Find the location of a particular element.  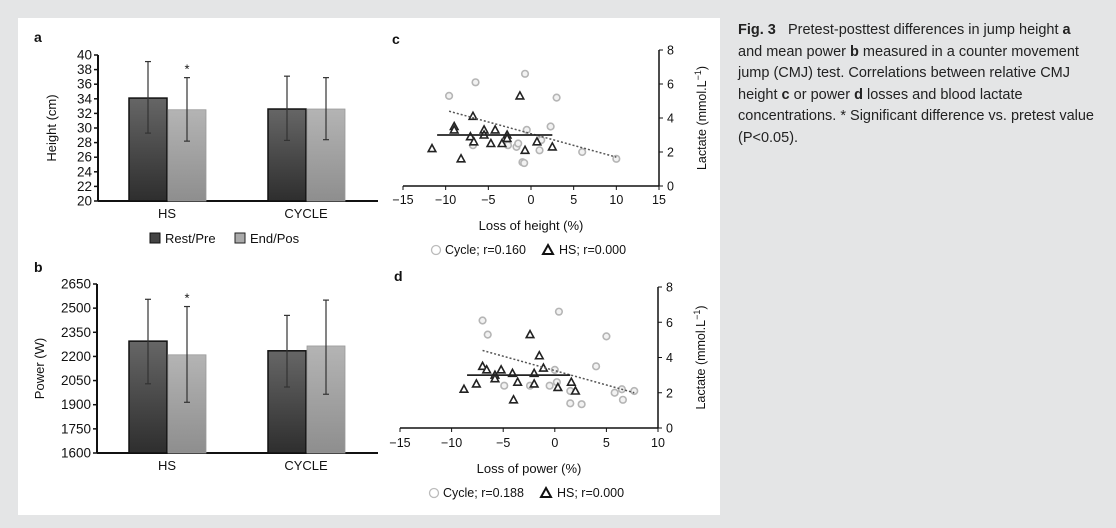

y-tick-label: 36 is located at coordinates (84, 84).